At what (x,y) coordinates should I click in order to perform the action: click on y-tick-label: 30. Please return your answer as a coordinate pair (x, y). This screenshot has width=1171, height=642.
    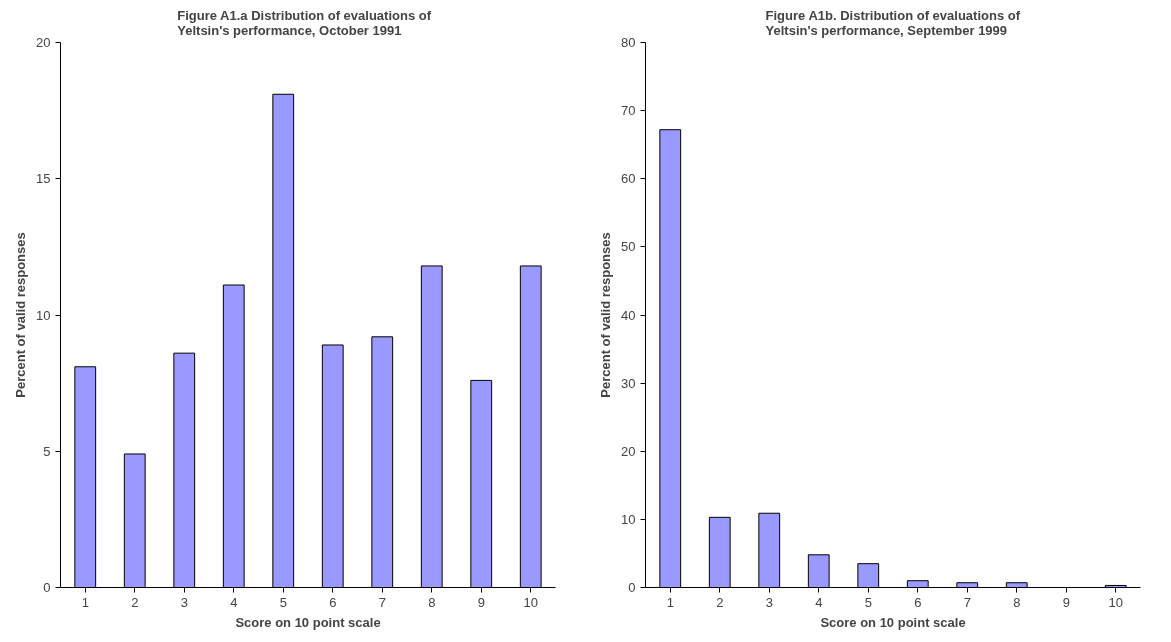
    Looking at the image, I should click on (628, 383).